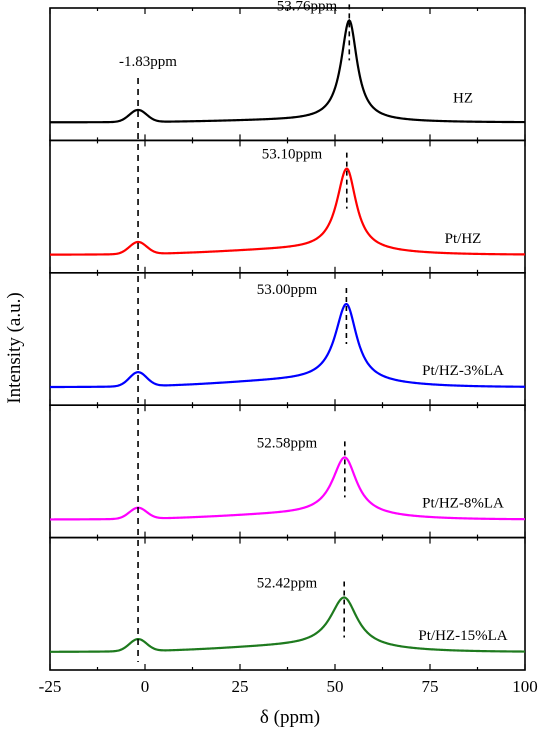 The image size is (550, 739). What do you see at coordinates (430, 686) in the screenshot?
I see `x-tick-label: 75` at bounding box center [430, 686].